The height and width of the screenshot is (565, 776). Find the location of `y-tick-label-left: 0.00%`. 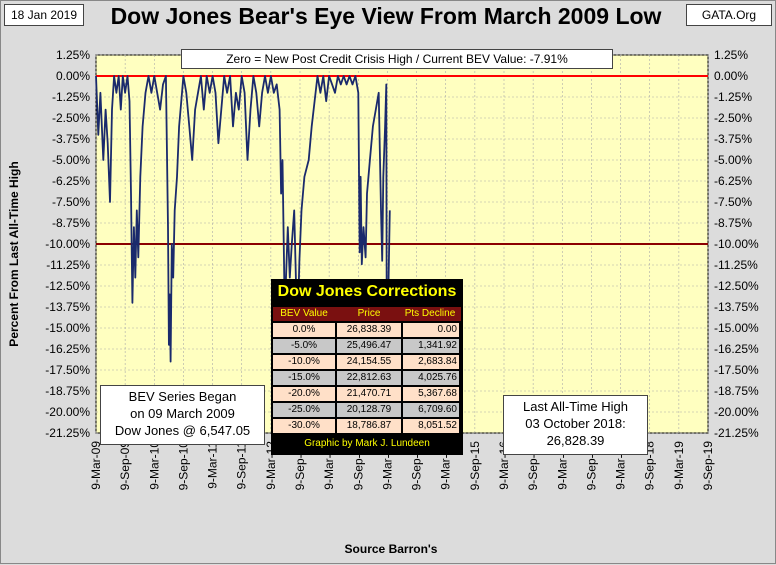

y-tick-label-left: 0.00% is located at coordinates (73, 76).